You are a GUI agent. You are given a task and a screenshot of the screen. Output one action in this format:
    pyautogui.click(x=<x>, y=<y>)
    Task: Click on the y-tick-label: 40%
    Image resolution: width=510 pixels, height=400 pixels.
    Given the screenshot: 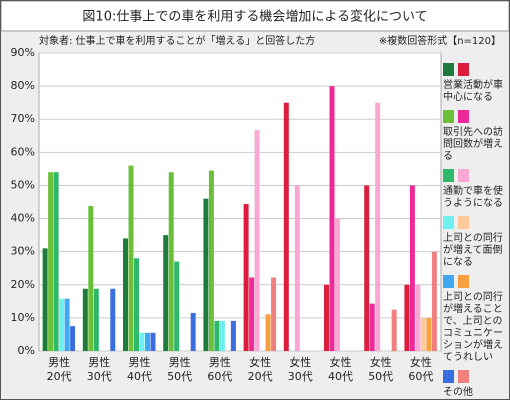 What is the action you would take?
    pyautogui.click(x=23, y=218)
    